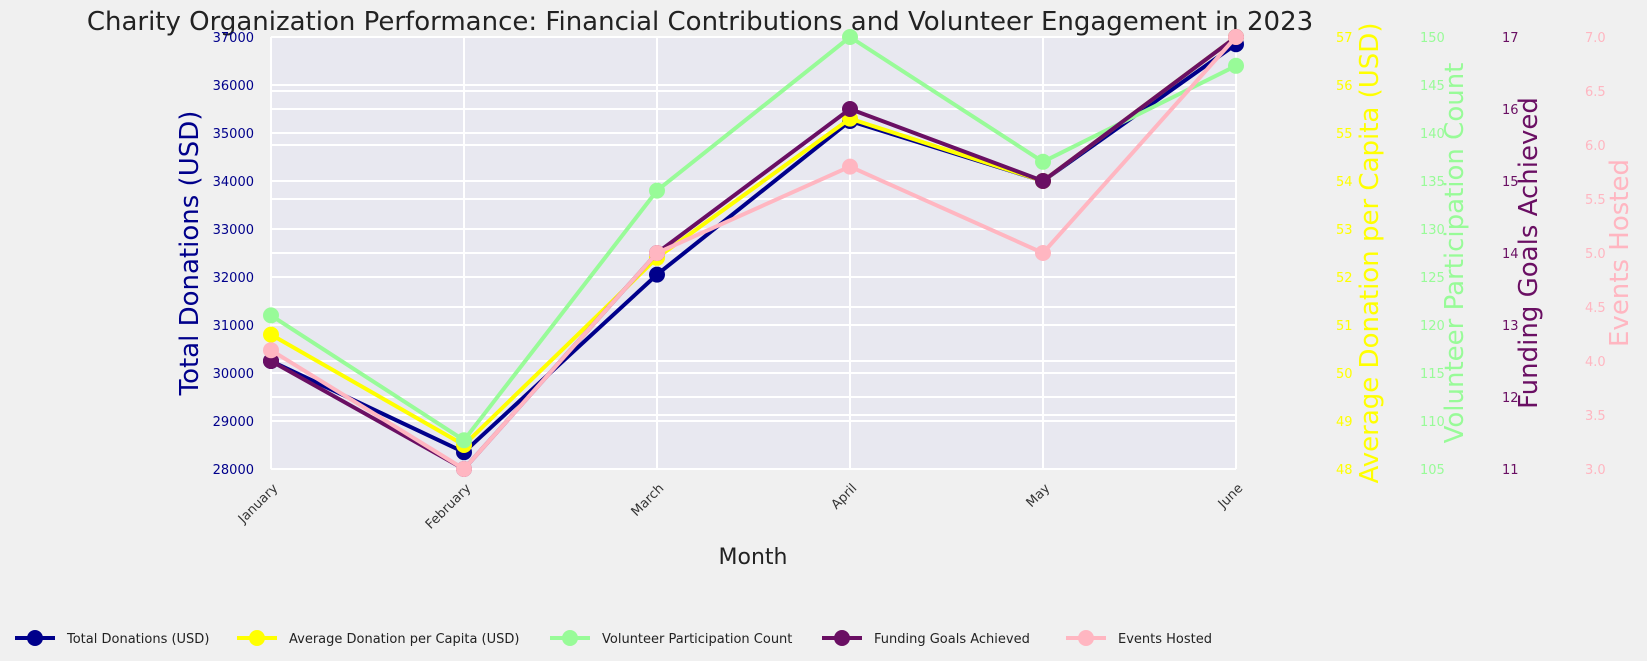 The height and width of the screenshot is (661, 1647). Describe the element at coordinates (1344, 182) in the screenshot. I see `y-tick-label-avg_donation: 54` at that location.